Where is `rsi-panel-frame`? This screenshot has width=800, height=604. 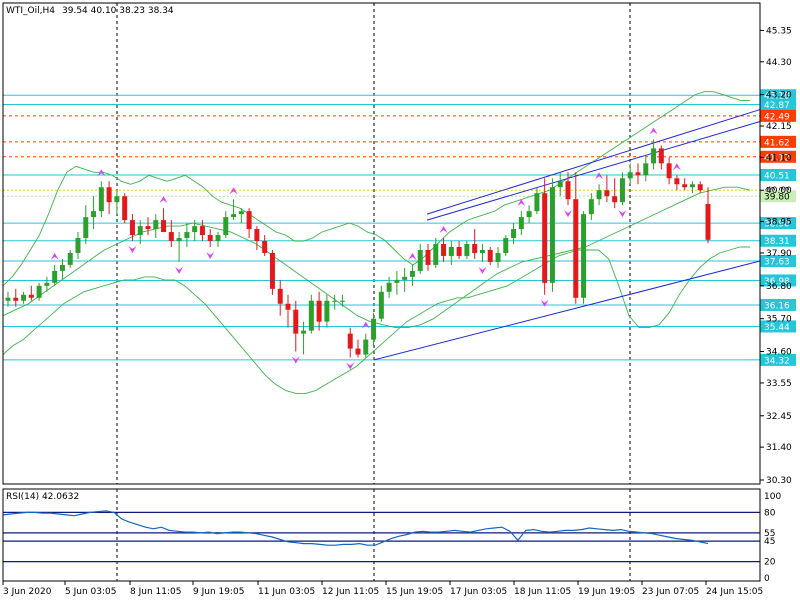 rsi-panel-frame is located at coordinates (381, 535).